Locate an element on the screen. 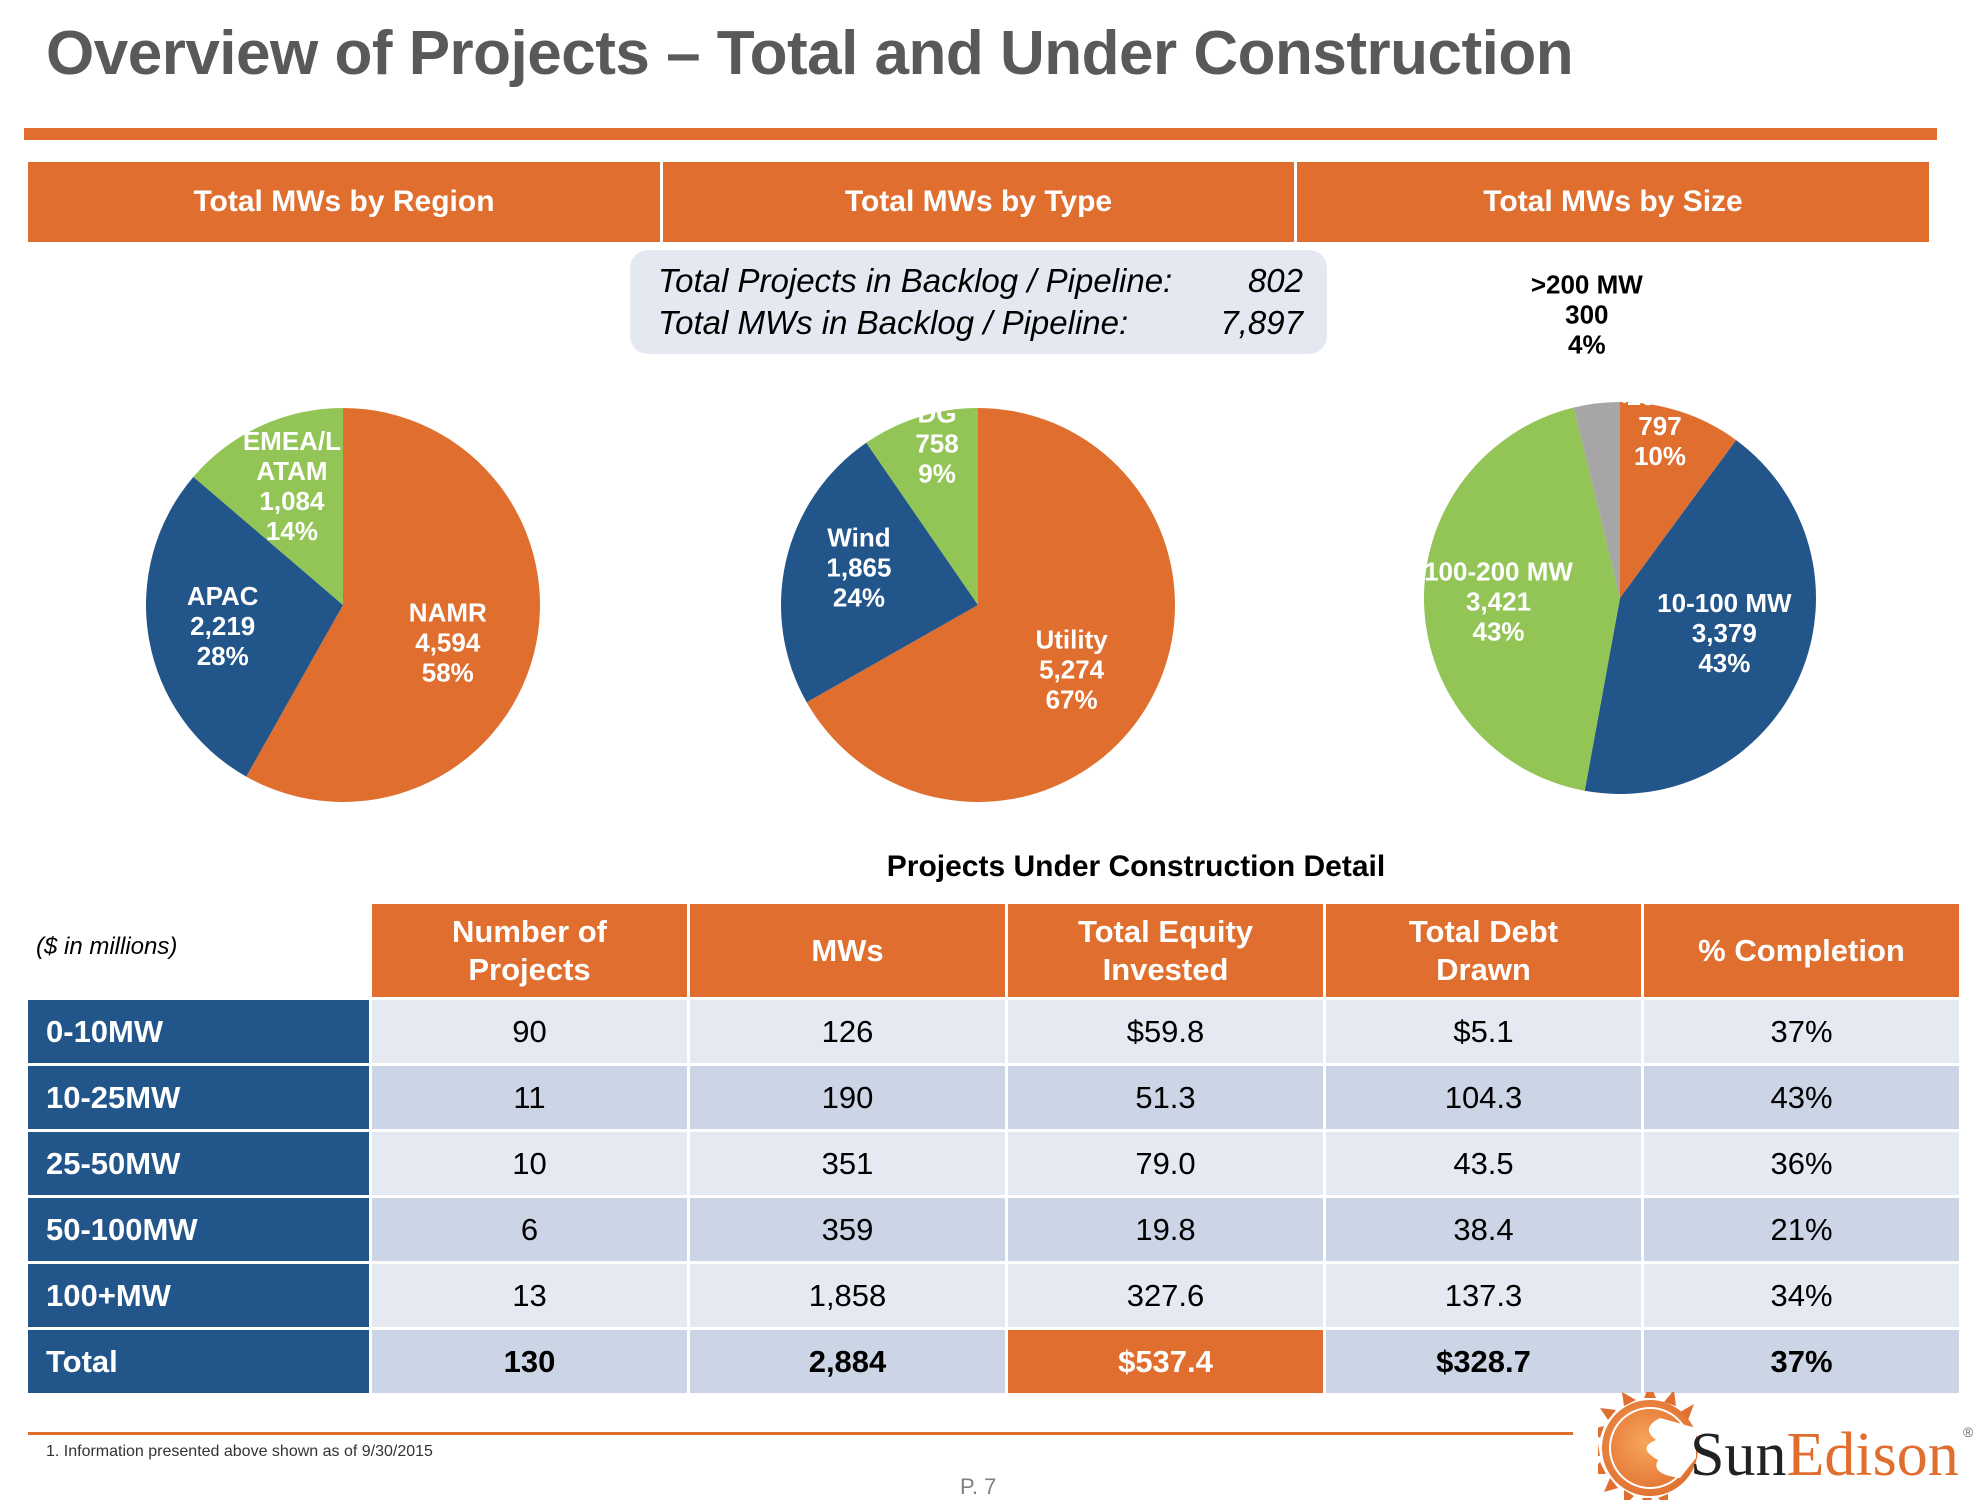 The height and width of the screenshot is (1508, 1986). row-label: 25-50MW is located at coordinates (198, 1163).